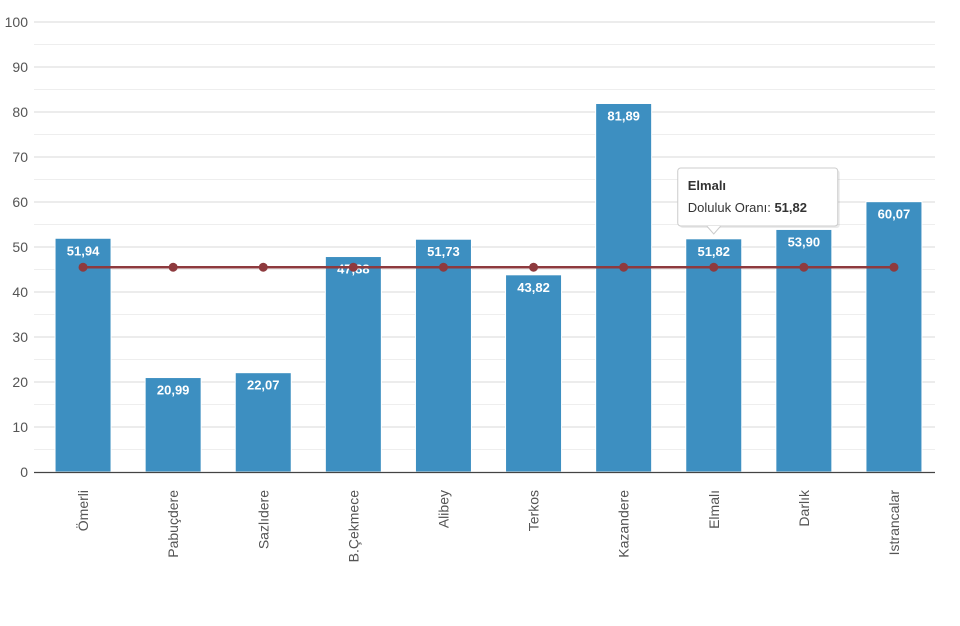 The image size is (960, 626). What do you see at coordinates (894, 523) in the screenshot?
I see `x-category-label: Istrancalar` at bounding box center [894, 523].